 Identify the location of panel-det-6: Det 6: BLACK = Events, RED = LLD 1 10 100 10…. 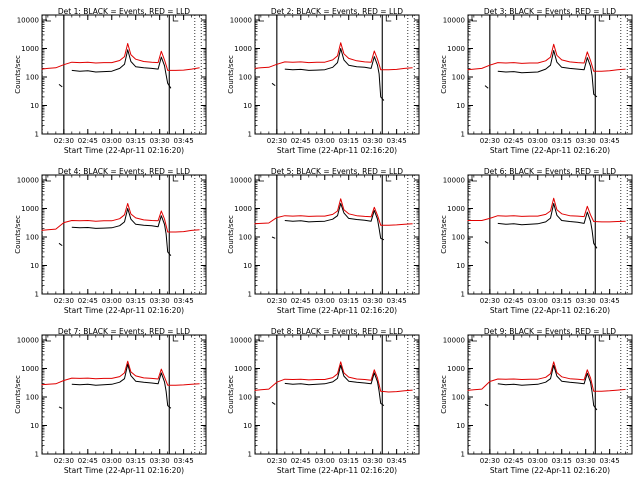
(536, 241).